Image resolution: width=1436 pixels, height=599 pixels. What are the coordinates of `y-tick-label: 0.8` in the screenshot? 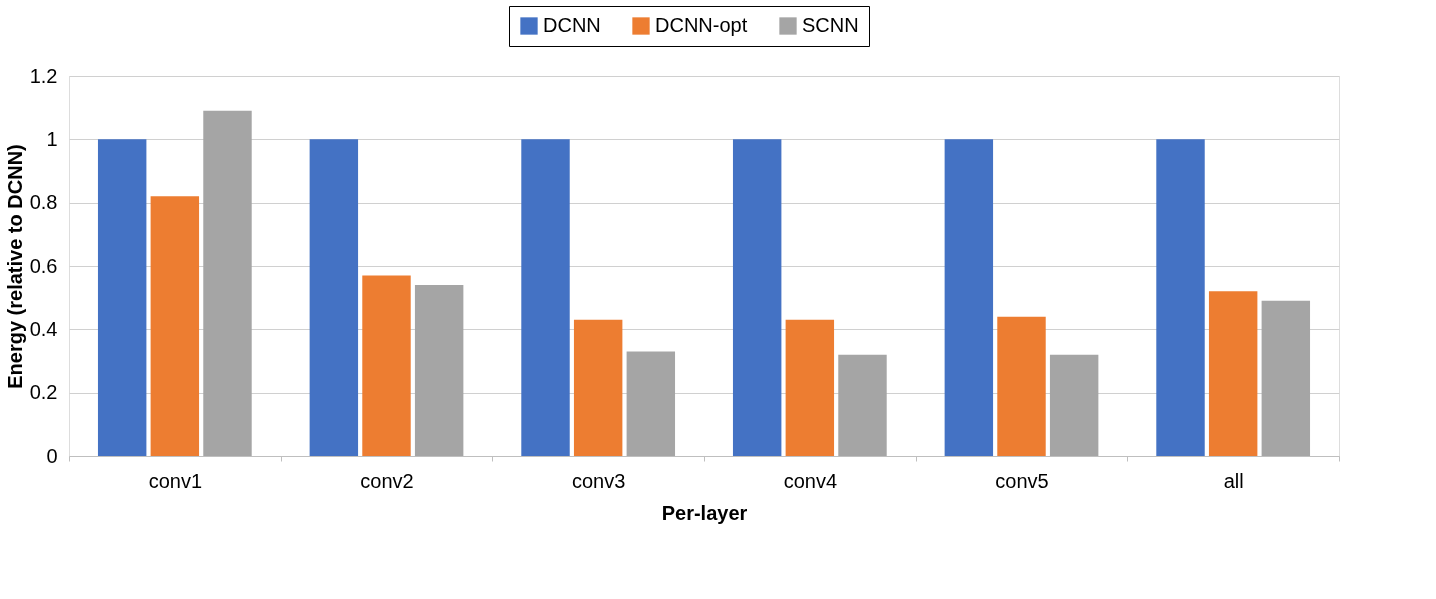 It's located at (43, 202).